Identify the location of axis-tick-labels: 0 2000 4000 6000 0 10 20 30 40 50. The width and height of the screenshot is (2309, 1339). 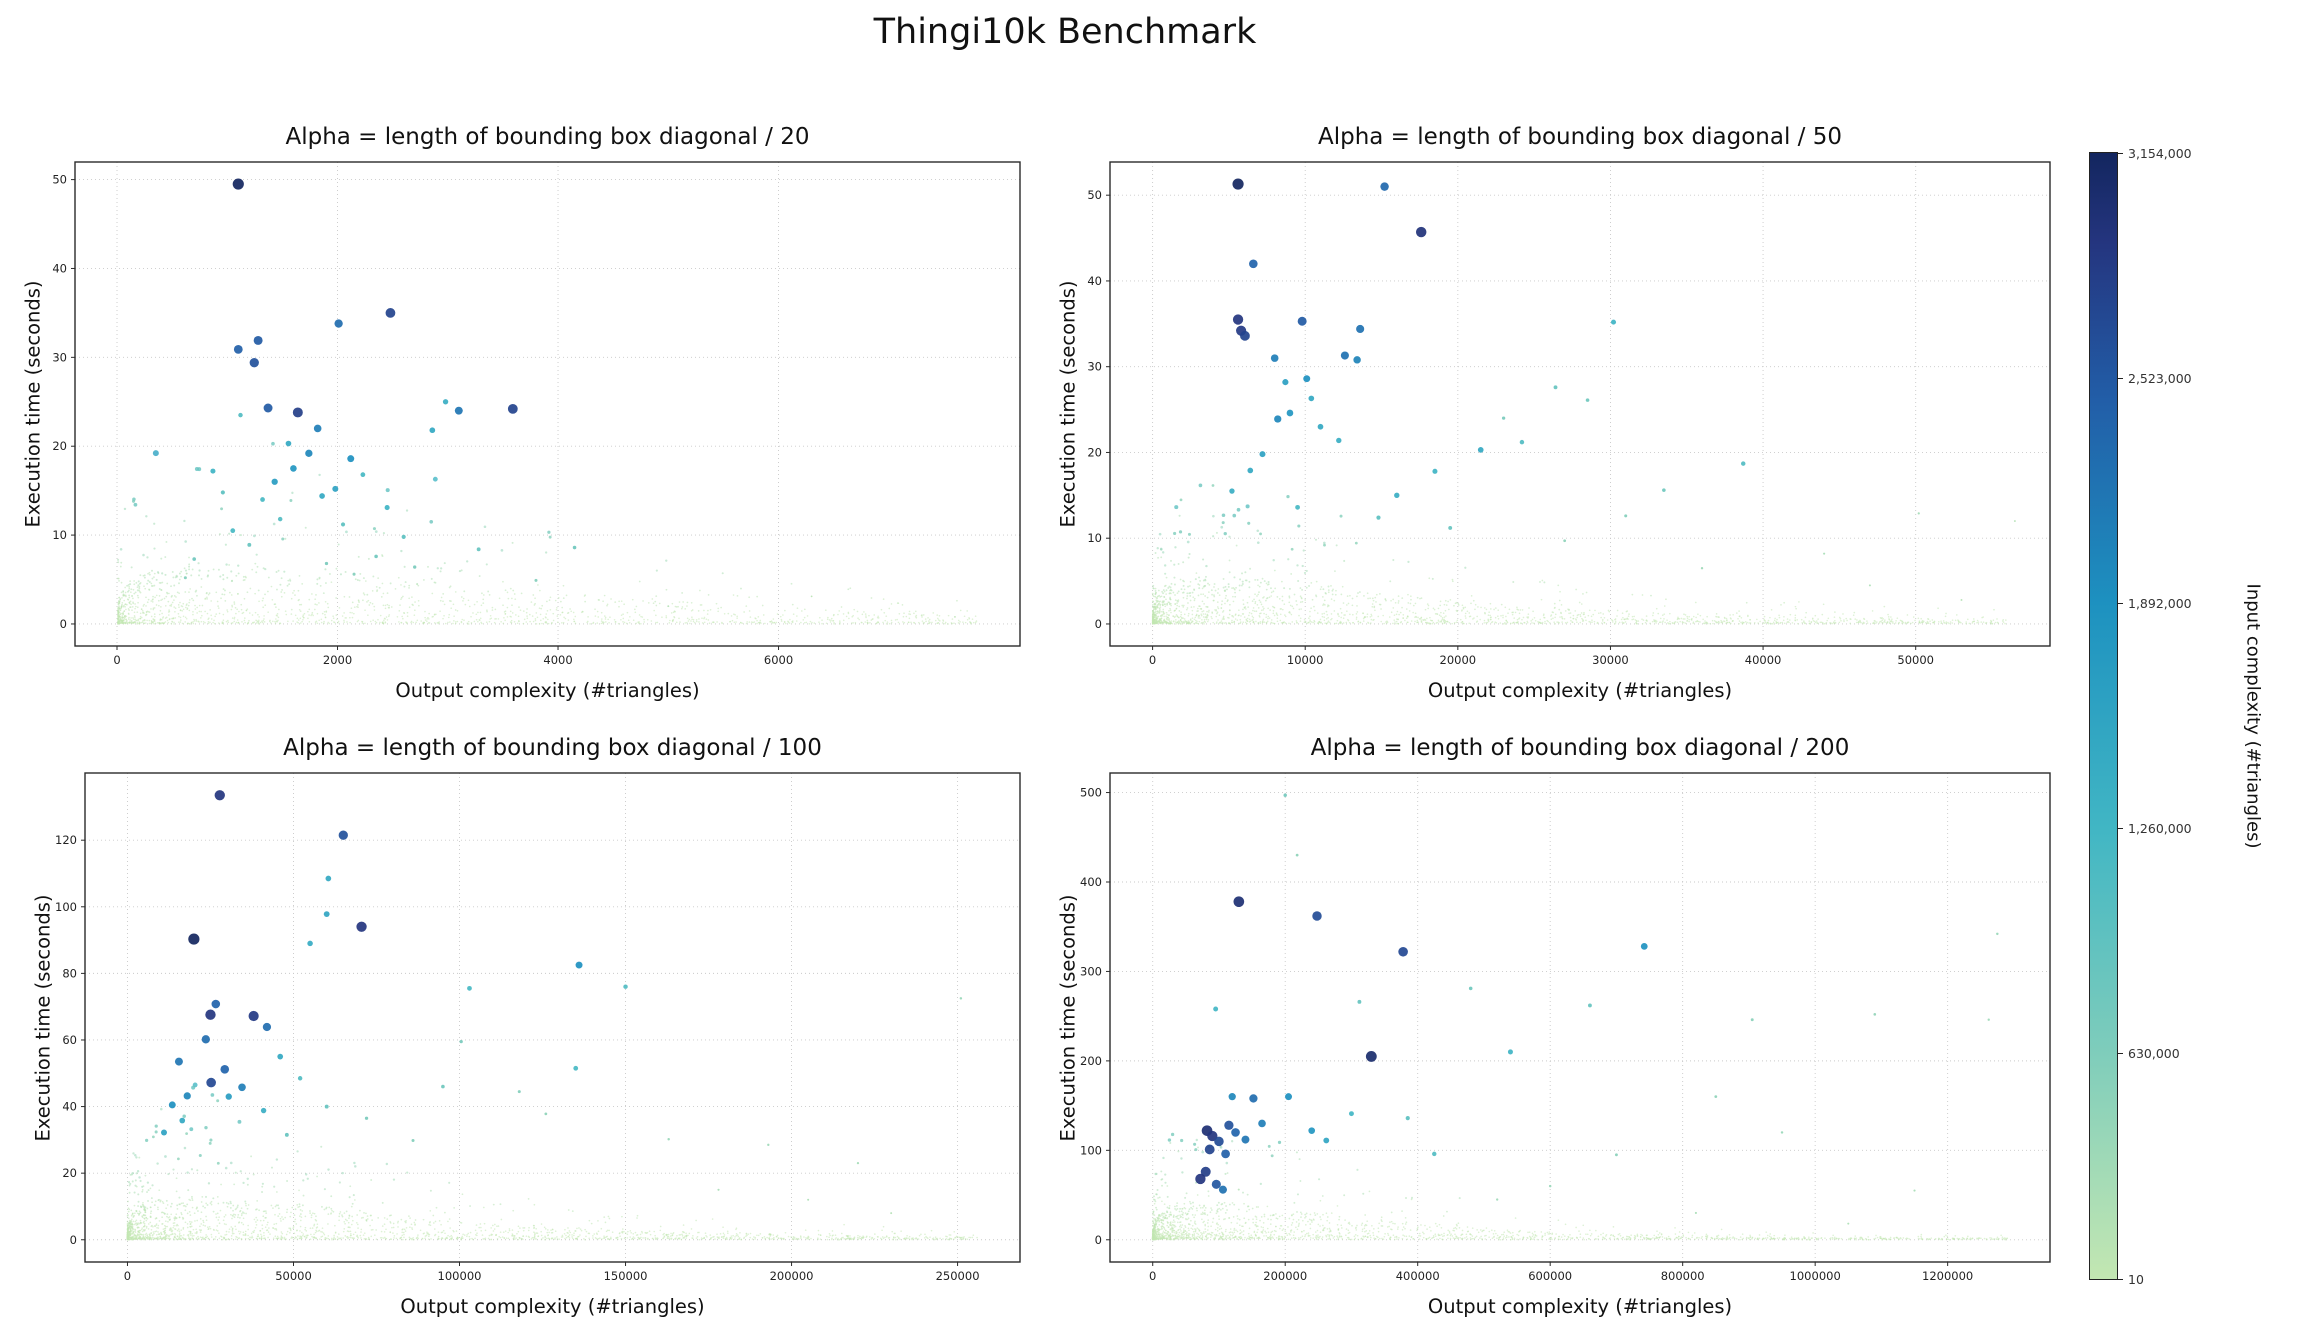
(422, 420).